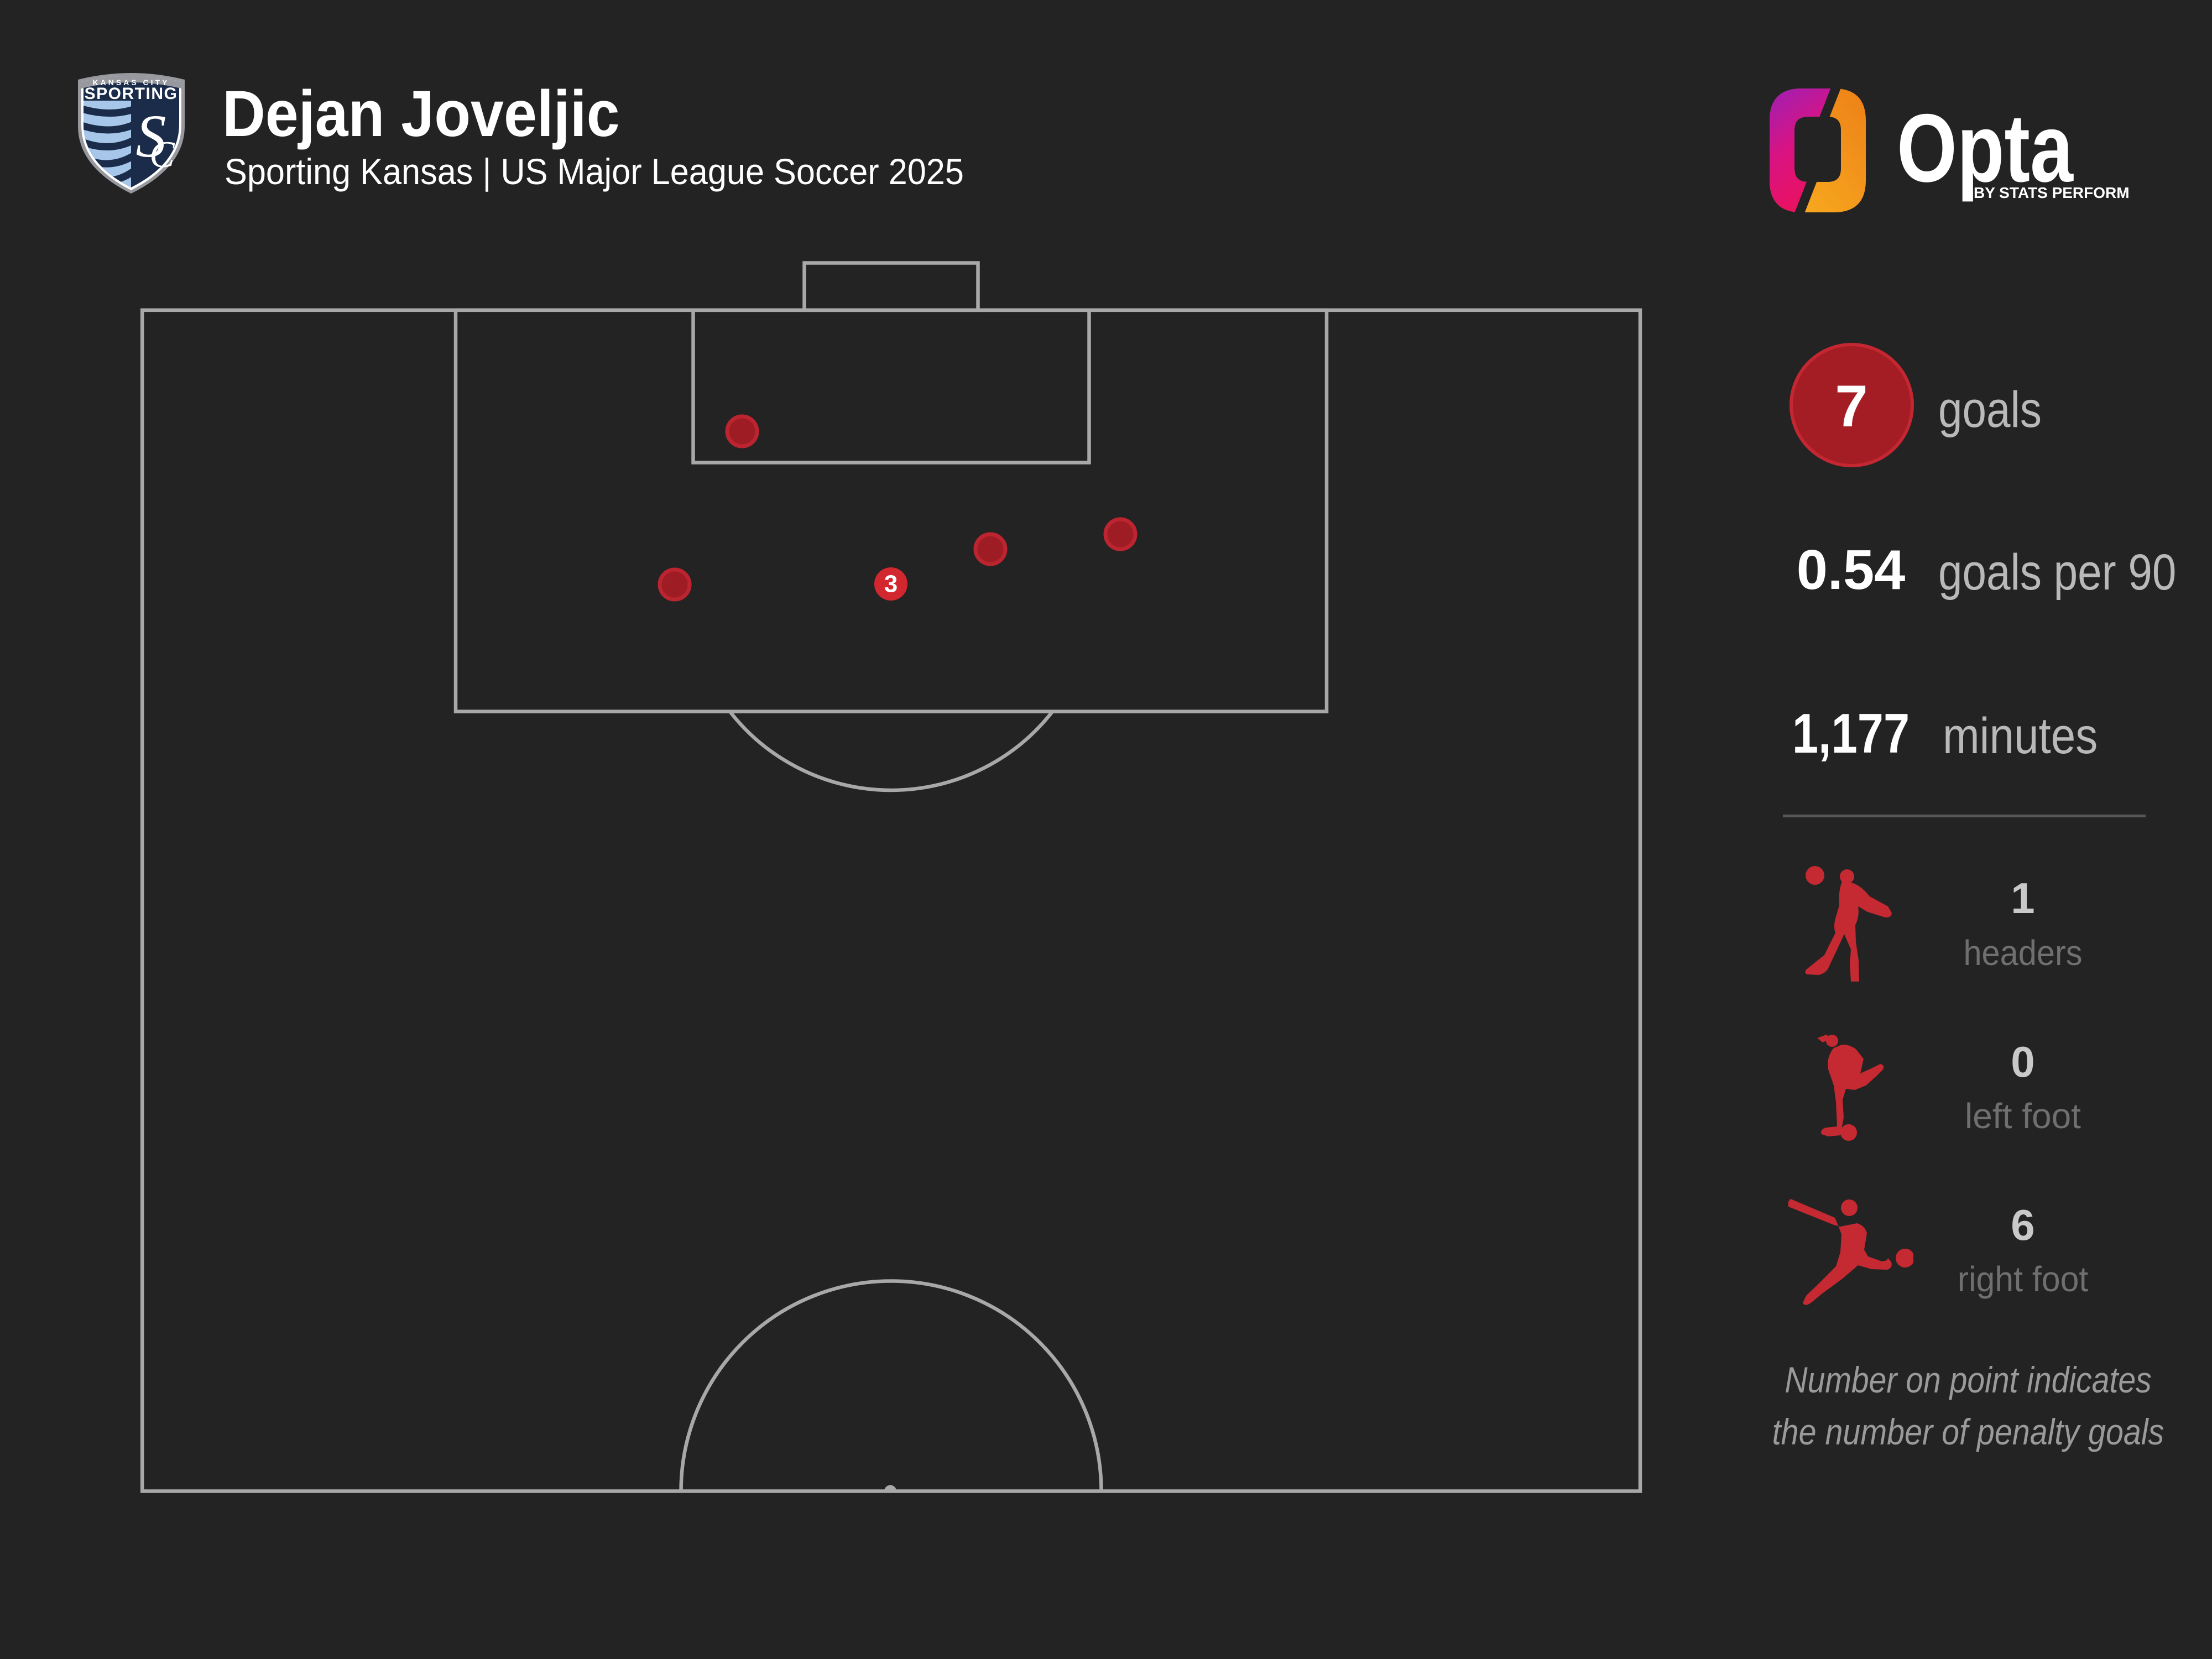 This screenshot has height=1659, width=2212. What do you see at coordinates (891, 585) in the screenshot?
I see `svg-text: 3` at bounding box center [891, 585].